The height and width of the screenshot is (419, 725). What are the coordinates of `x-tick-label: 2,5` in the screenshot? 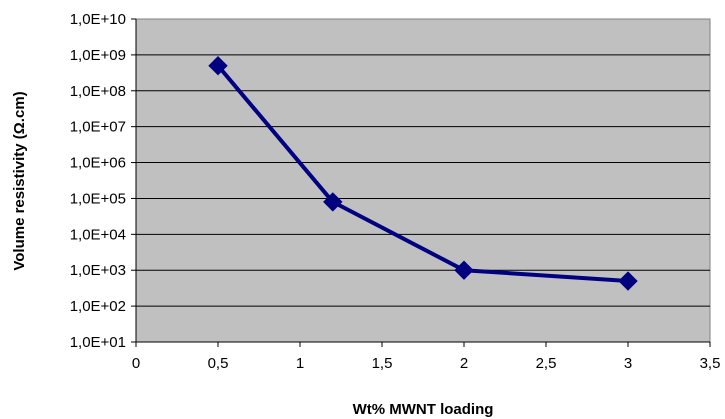 It's located at (546, 363).